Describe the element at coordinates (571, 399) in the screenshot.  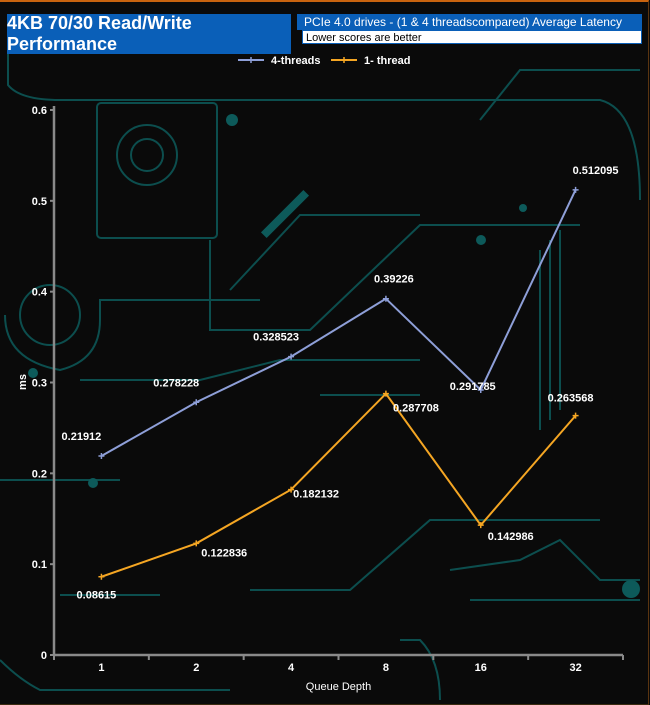
I see `data-label: 0.263568` at that location.